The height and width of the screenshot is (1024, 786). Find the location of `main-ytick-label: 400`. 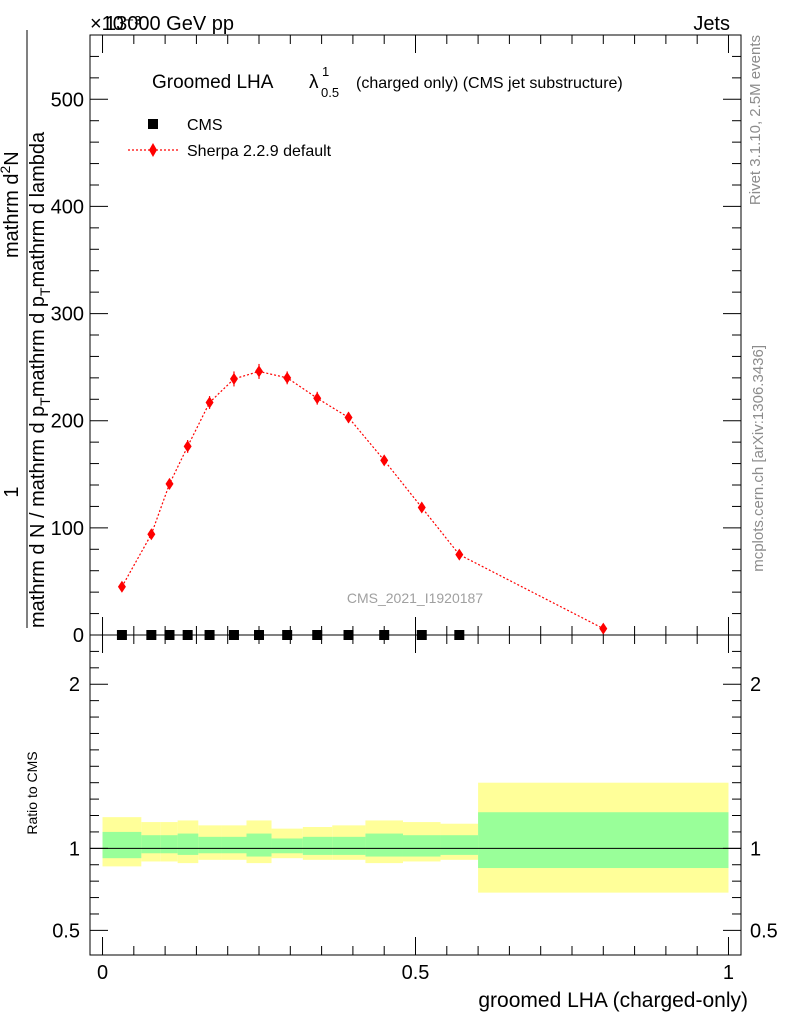

main-ytick-label: 400 is located at coordinates (67, 207).